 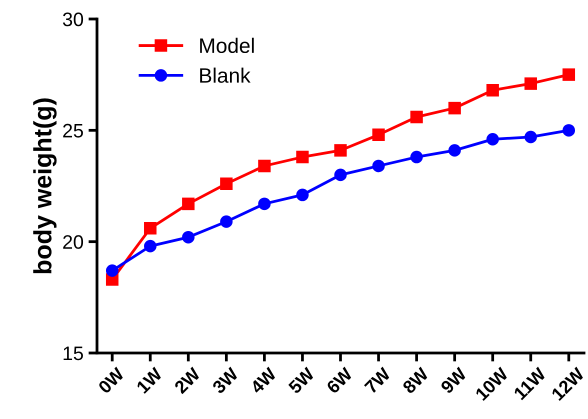 What do you see at coordinates (225, 75) in the screenshot?
I see `legend-label: Blank` at bounding box center [225, 75].